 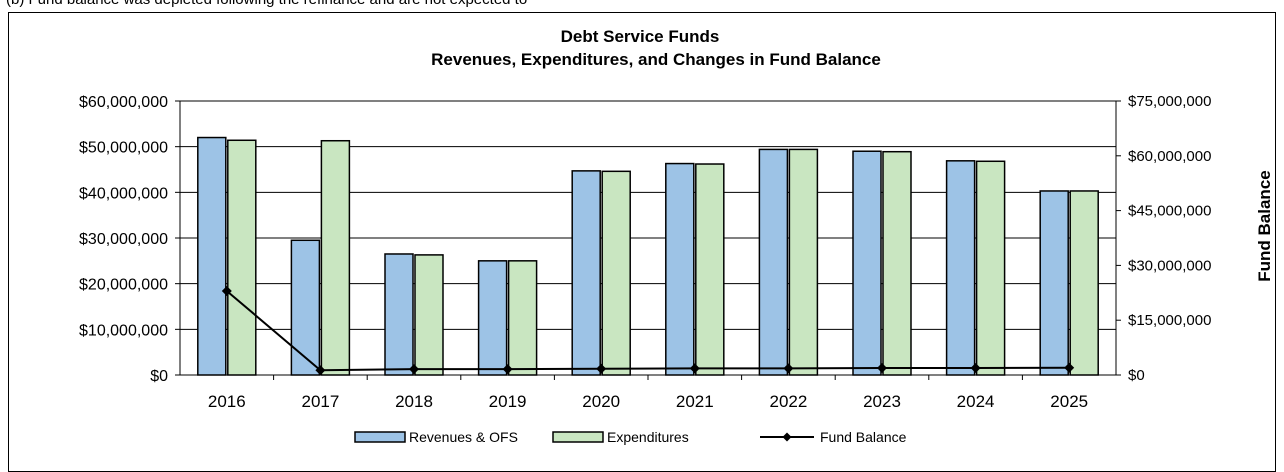 What do you see at coordinates (1169, 211) in the screenshot?
I see `right-tick-label: $45,000,000` at bounding box center [1169, 211].